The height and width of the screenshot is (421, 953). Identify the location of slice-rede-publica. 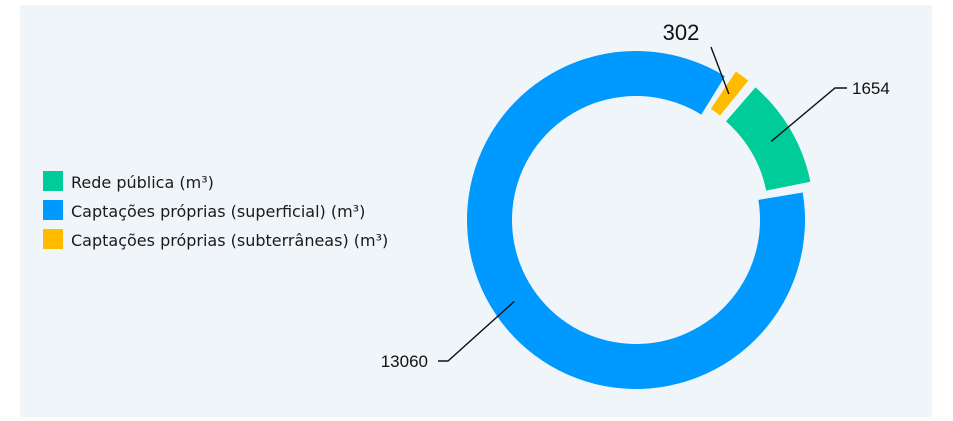
(768, 139).